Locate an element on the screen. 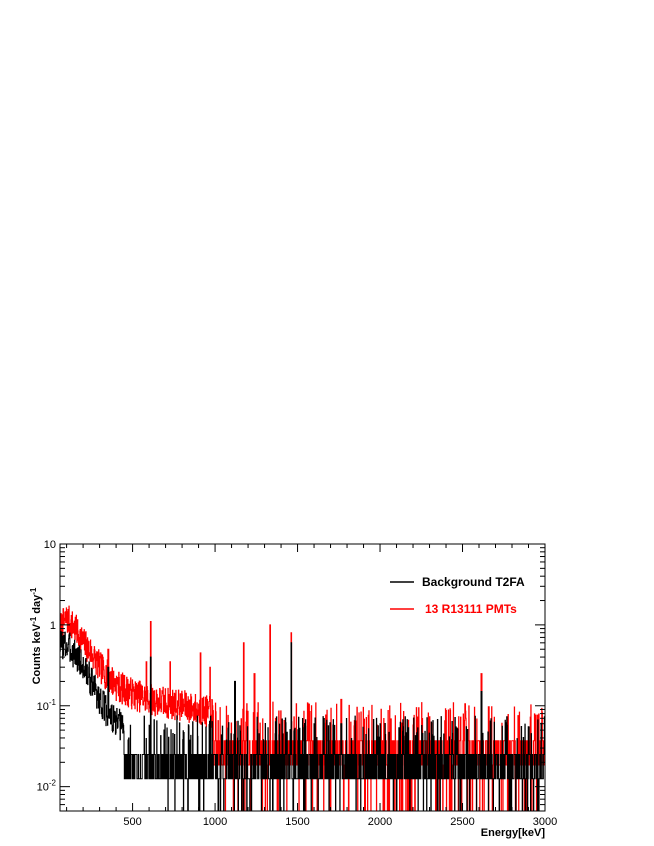 This screenshot has width=654, height=846. y-tick-label: 10⁻¹ is located at coordinates (47, 705).